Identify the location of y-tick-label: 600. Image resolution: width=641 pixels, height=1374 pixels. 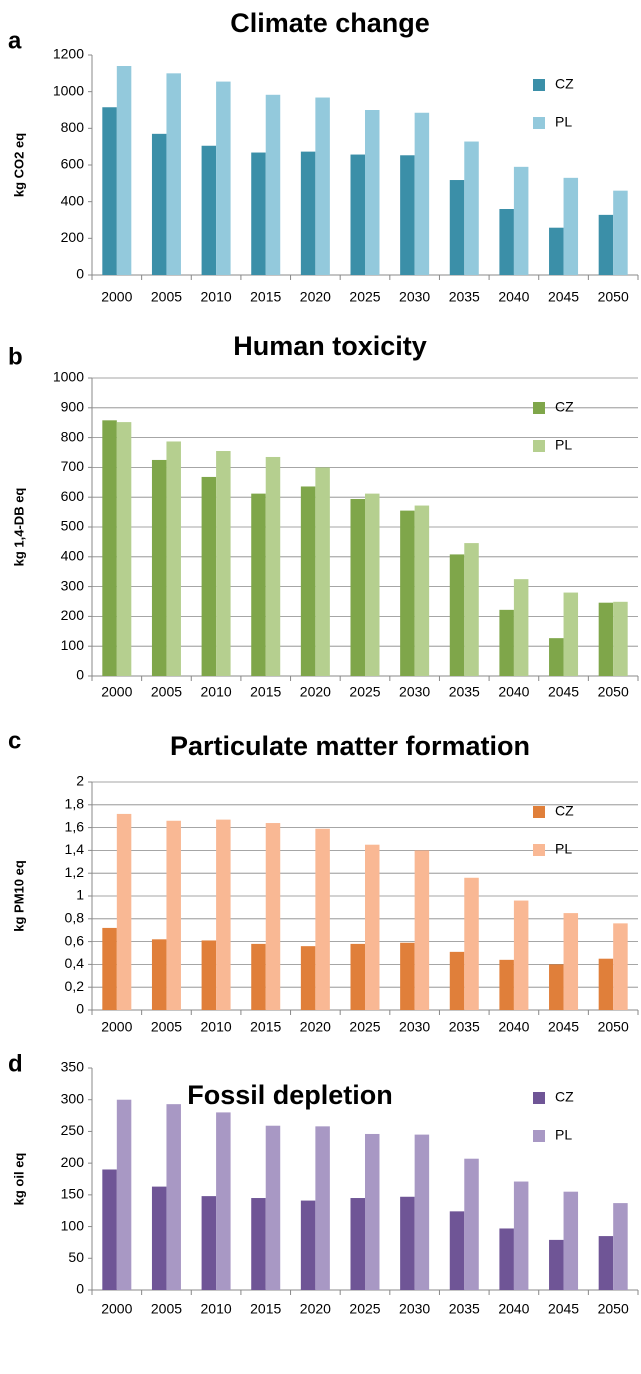
(73, 164).